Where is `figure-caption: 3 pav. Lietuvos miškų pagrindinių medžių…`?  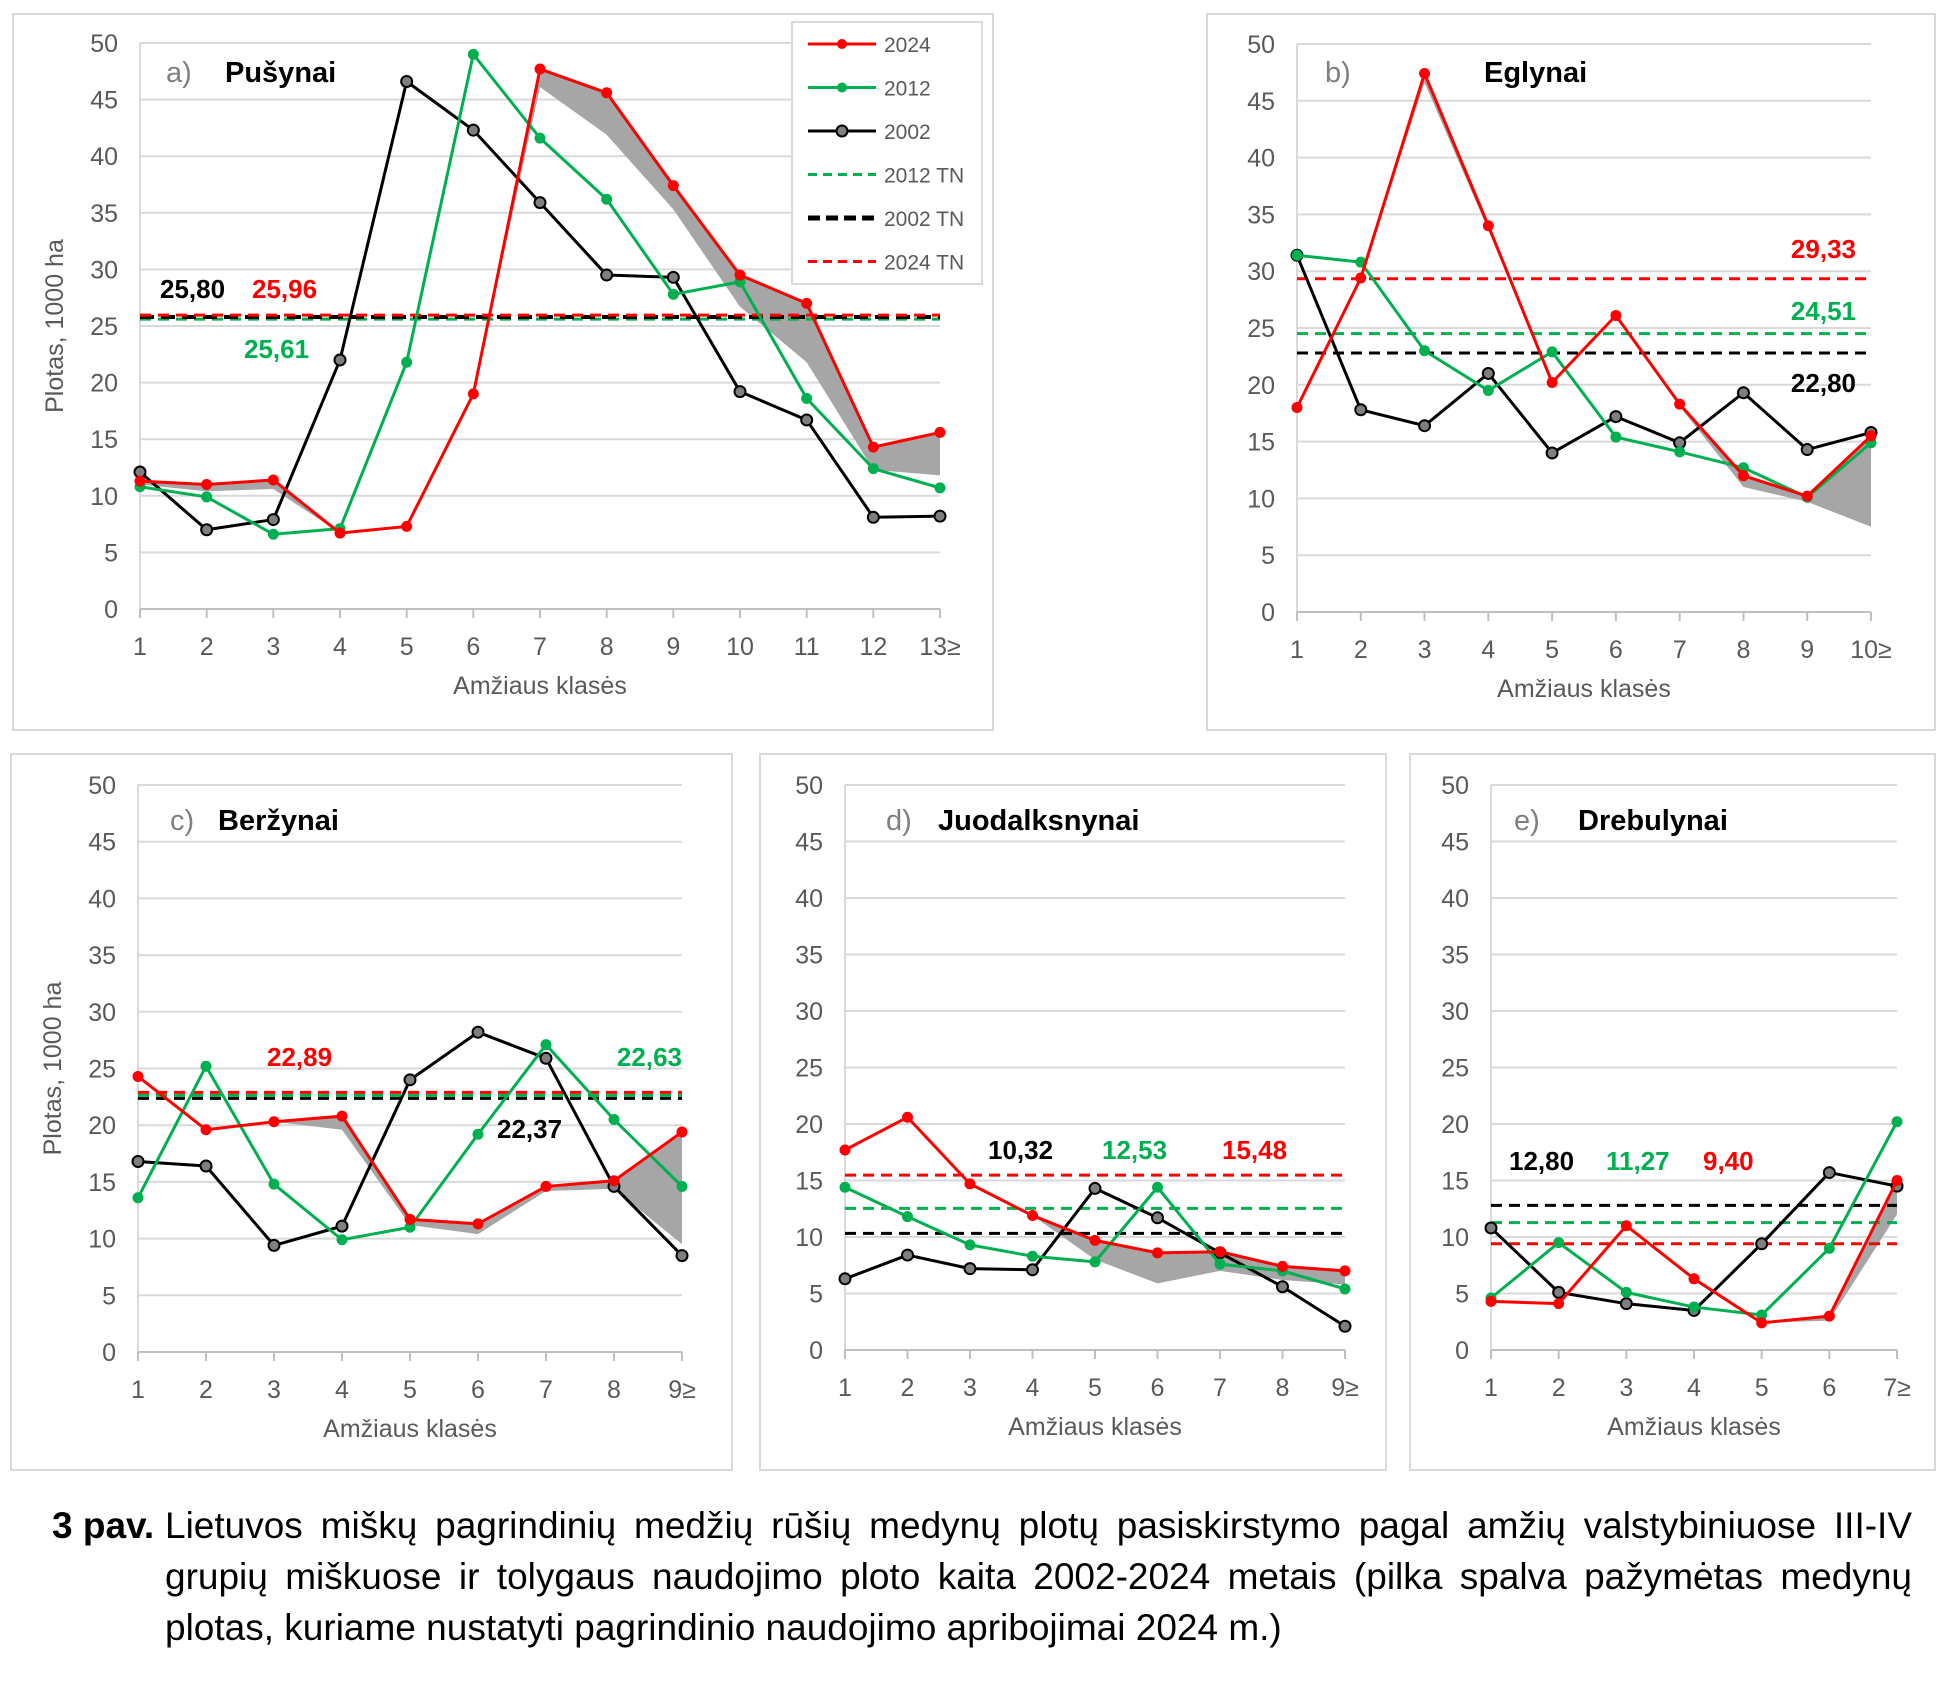
figure-caption: 3 pav. Lietuvos miškų pagrindinių medžių… is located at coordinates (982, 1576).